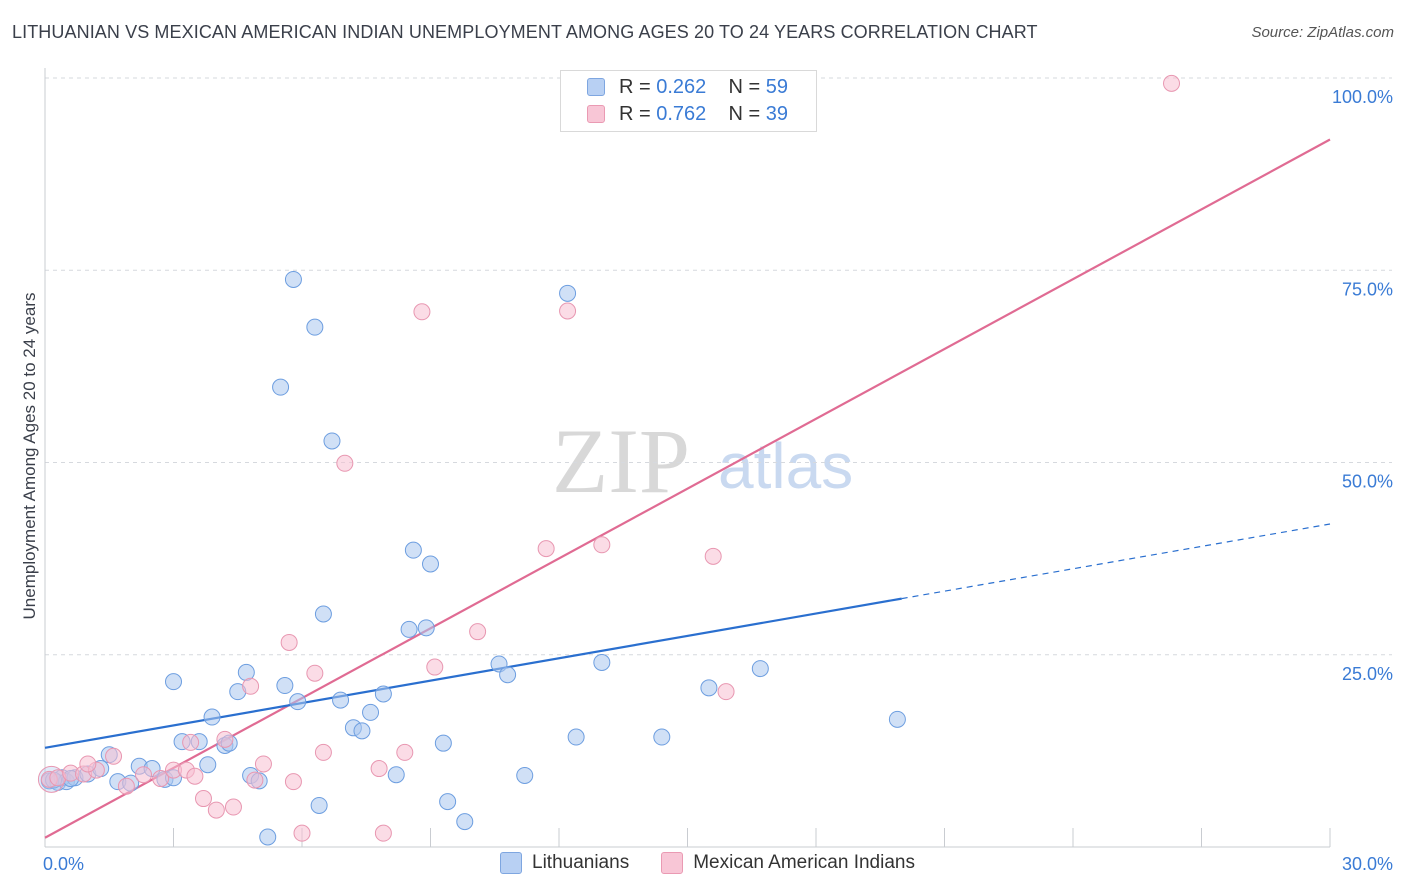 This screenshot has width=1406, height=892. Describe the element at coordinates (777, 86) in the screenshot. I see `legend-n-value: 59` at that location.